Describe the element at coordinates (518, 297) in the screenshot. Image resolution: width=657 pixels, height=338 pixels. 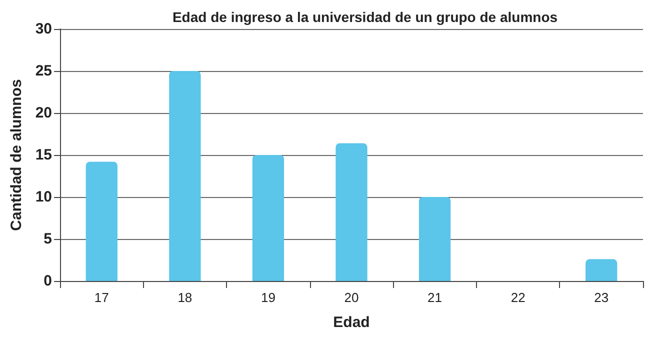
I see `x-tick-label: 22` at that location.